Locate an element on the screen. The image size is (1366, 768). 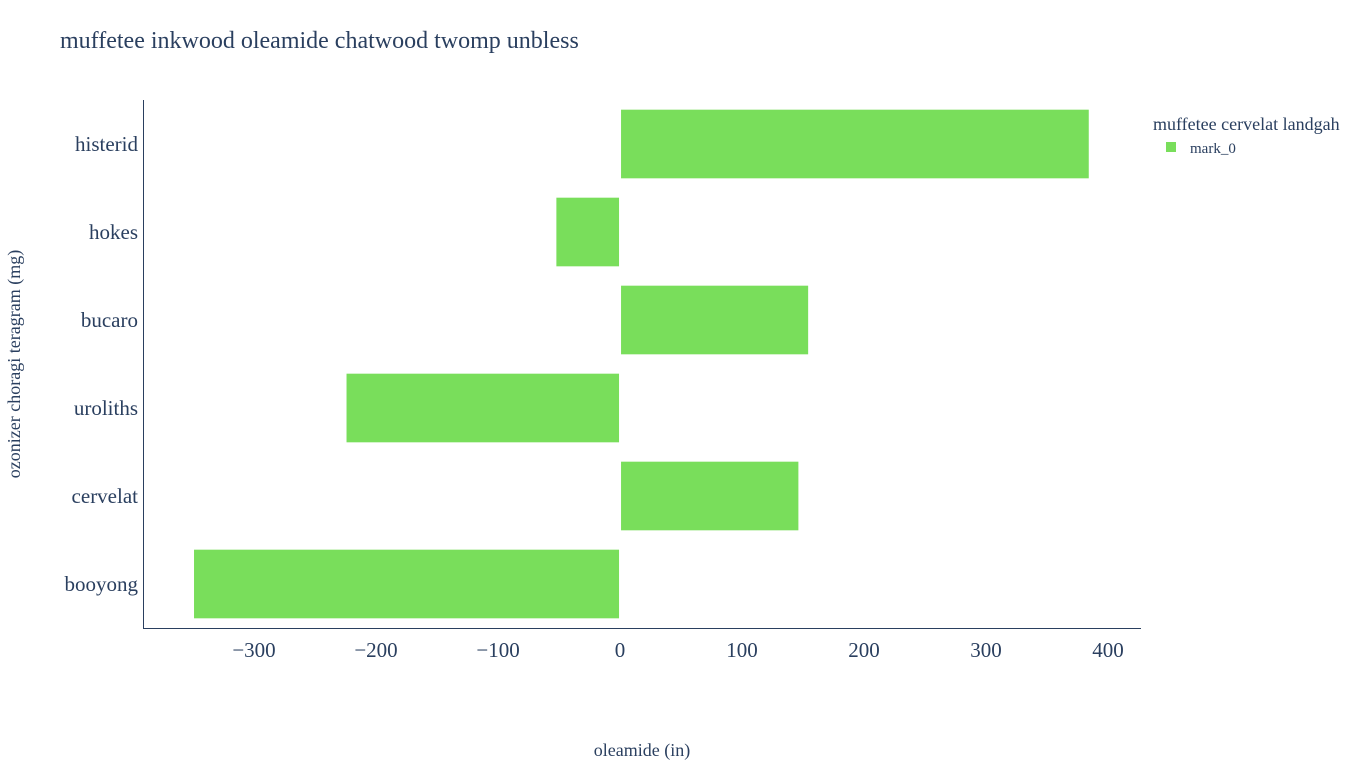
y-tick-label: booyong is located at coordinates (102, 584).